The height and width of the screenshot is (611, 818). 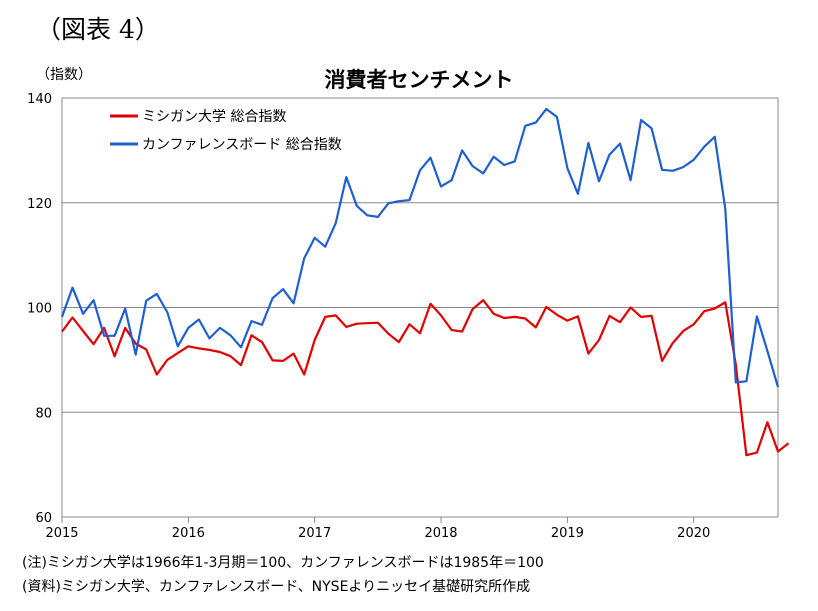 I want to click on legend-label-1: ミシガン大学 総合指数, so click(x=214, y=117).